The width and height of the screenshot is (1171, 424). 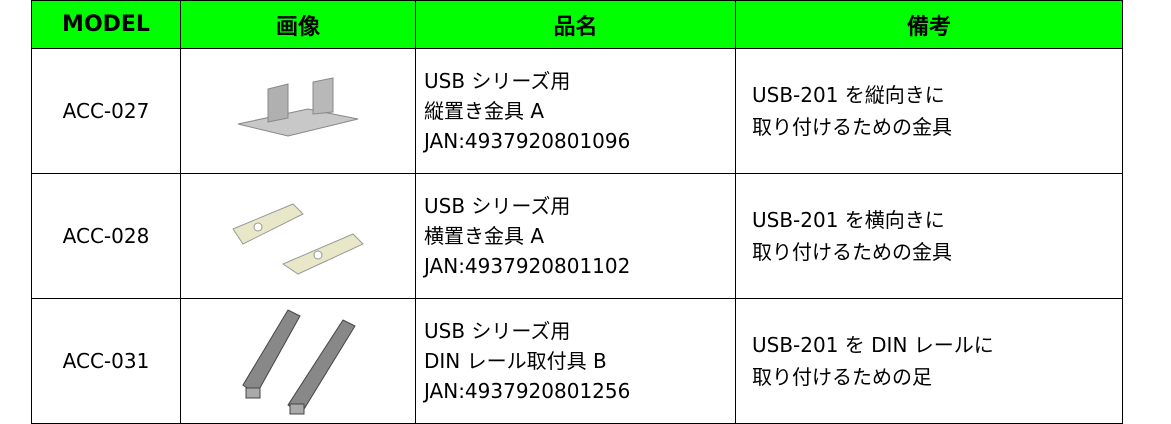 What do you see at coordinates (484, 111) in the screenshot?
I see `text: 縦置き金具 A` at bounding box center [484, 111].